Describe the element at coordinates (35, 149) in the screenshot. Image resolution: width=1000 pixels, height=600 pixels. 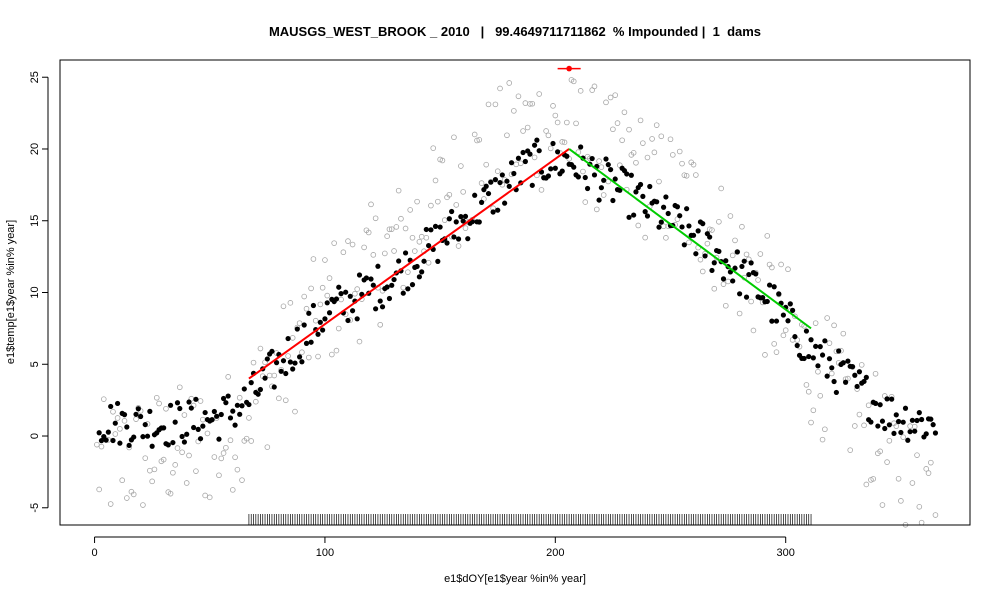
I see `y-tick-label: 20` at that location.